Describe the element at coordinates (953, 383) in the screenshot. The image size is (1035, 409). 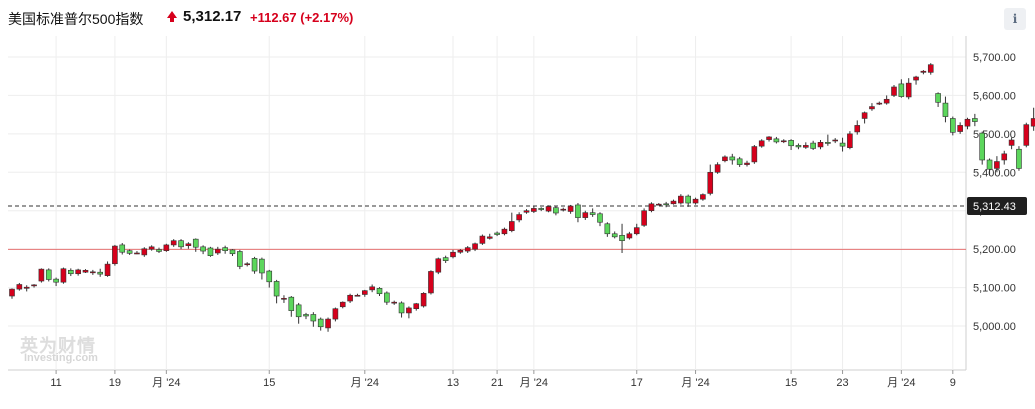
I see `x-tick-label: 9` at that location.